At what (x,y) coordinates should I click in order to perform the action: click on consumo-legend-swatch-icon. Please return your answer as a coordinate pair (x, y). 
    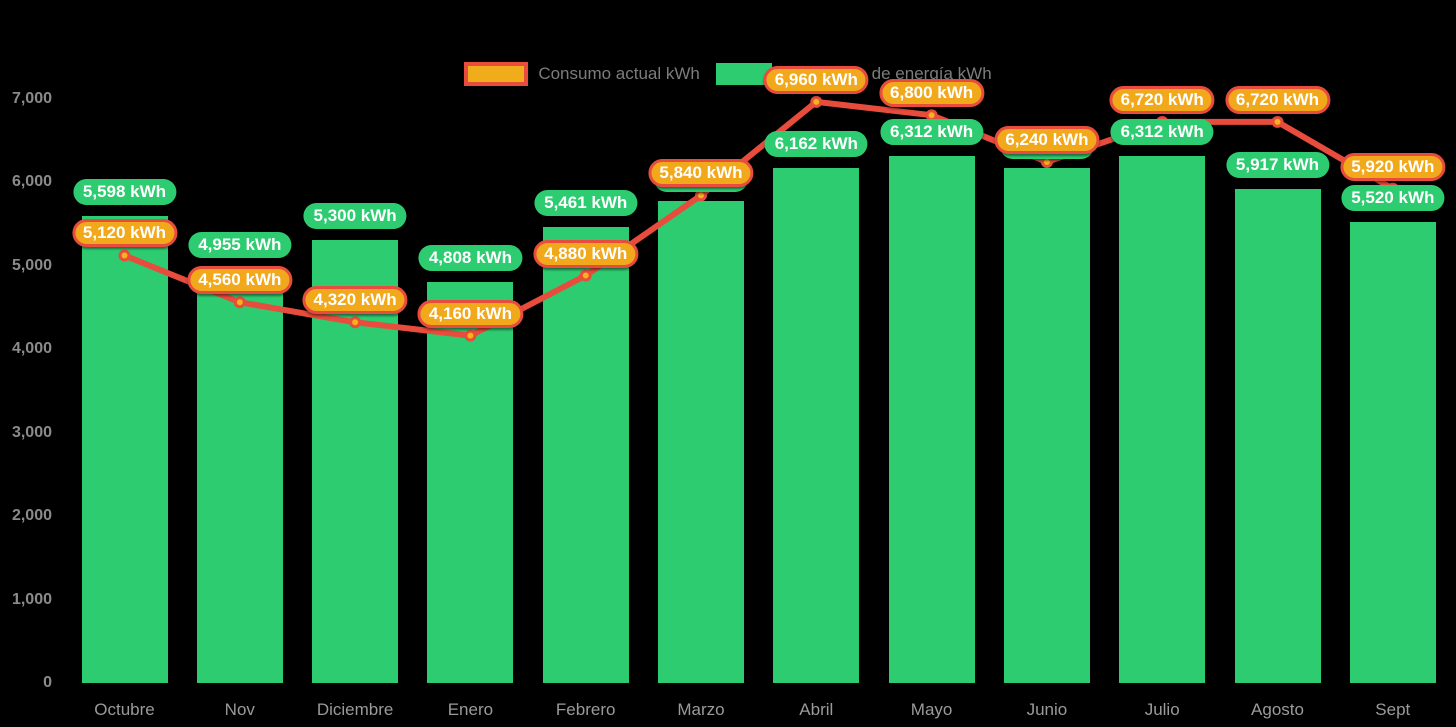
    Looking at the image, I should click on (496, 74).